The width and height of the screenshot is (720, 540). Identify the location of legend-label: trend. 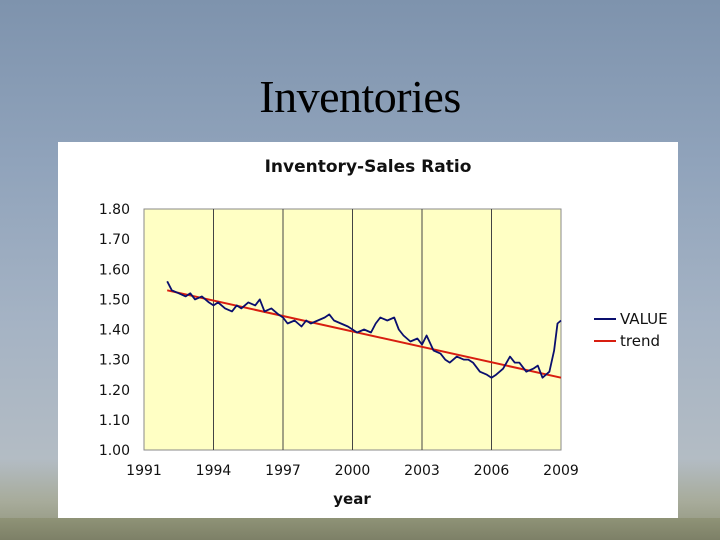
(640, 341).